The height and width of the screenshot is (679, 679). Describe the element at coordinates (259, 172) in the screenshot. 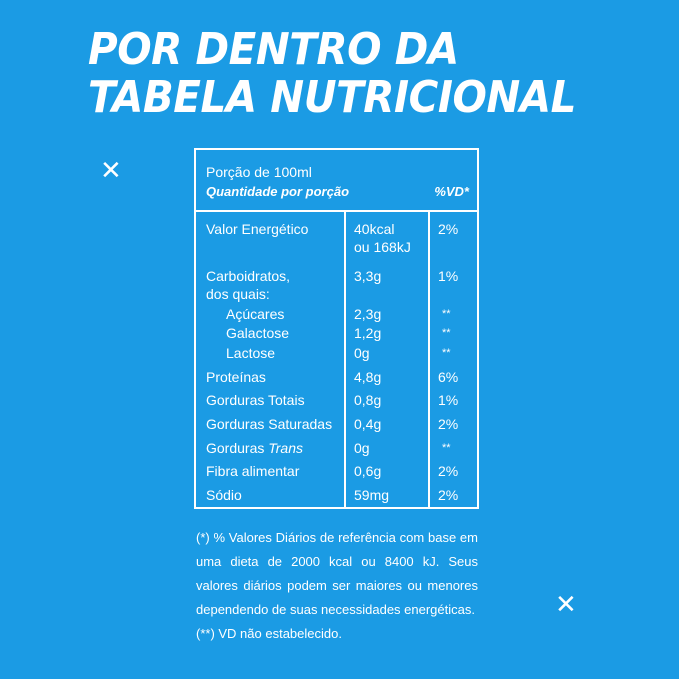

I see `portion-size: Porção de 100ml` at that location.